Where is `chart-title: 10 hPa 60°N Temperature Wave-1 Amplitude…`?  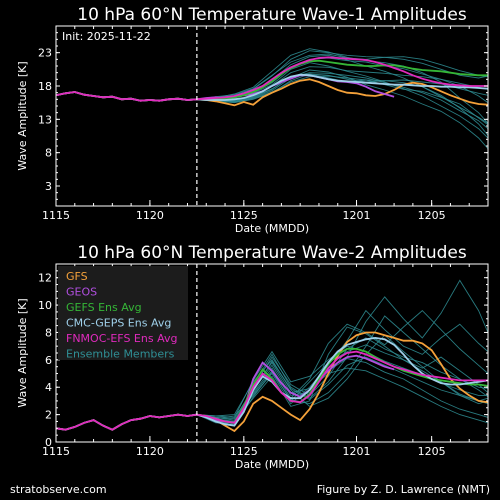 chart-title: 10 hPa 60°N Temperature Wave-1 Amplitude… is located at coordinates (272, 15).